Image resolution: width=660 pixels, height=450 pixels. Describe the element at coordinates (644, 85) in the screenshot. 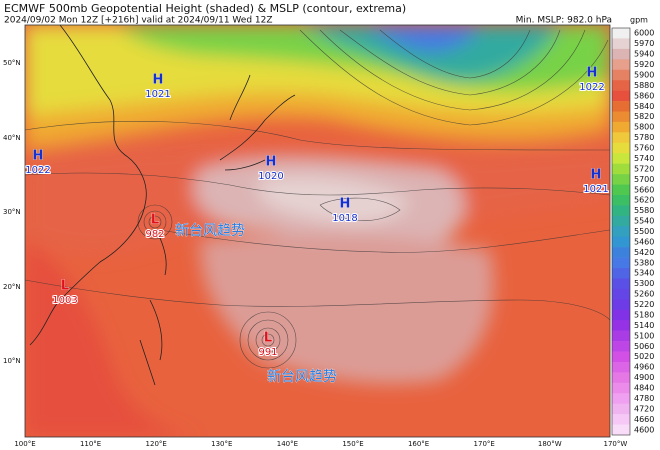

I see `colorbar-label: 5880` at that location.